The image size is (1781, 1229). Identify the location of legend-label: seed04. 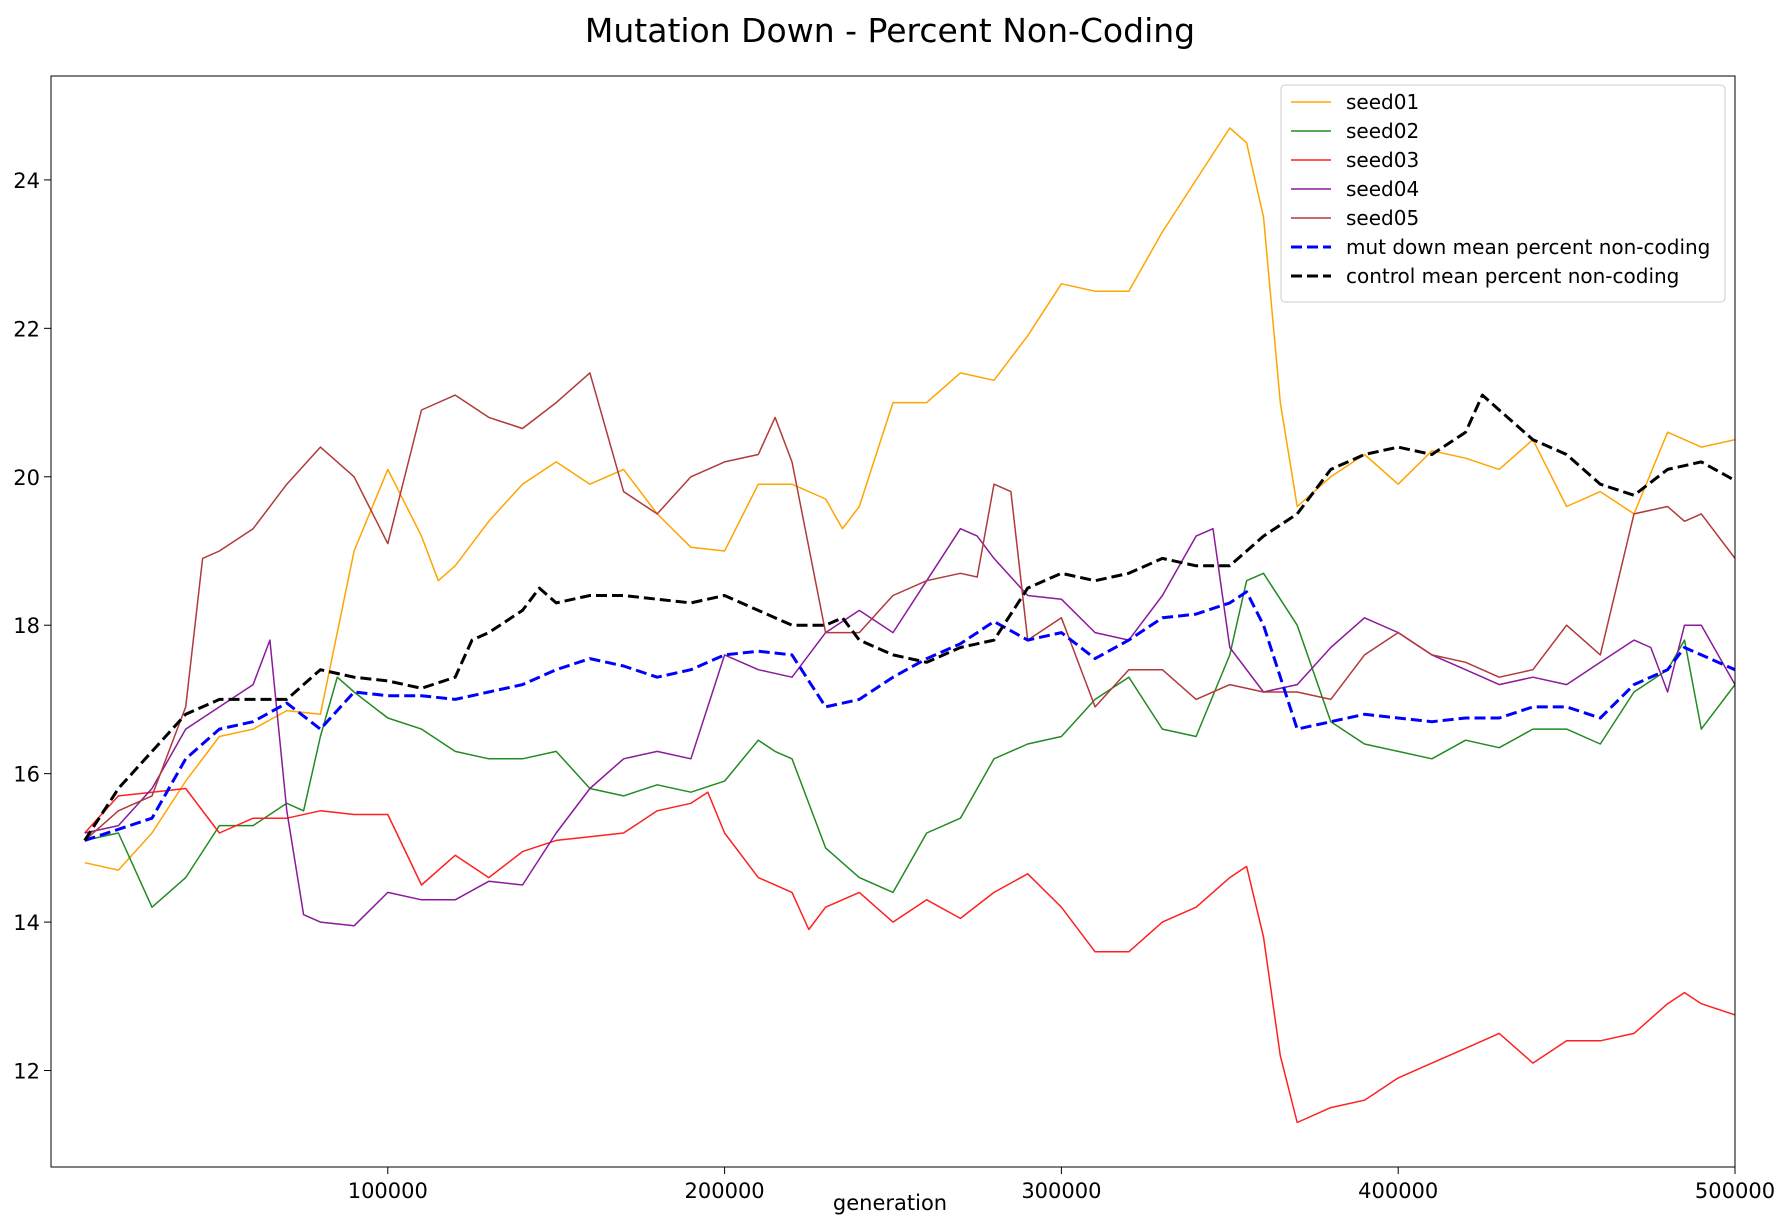
(1382, 189).